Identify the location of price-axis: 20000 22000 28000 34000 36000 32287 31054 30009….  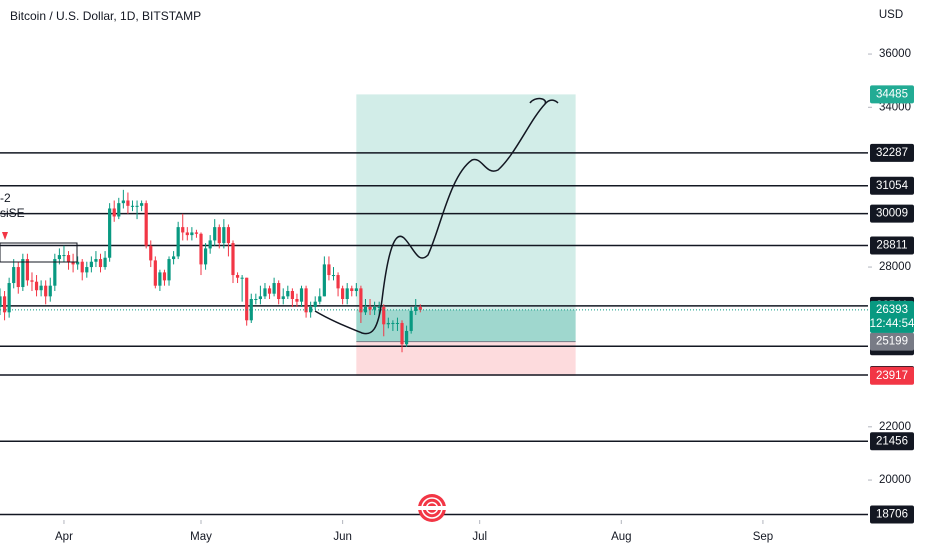
(891, 286).